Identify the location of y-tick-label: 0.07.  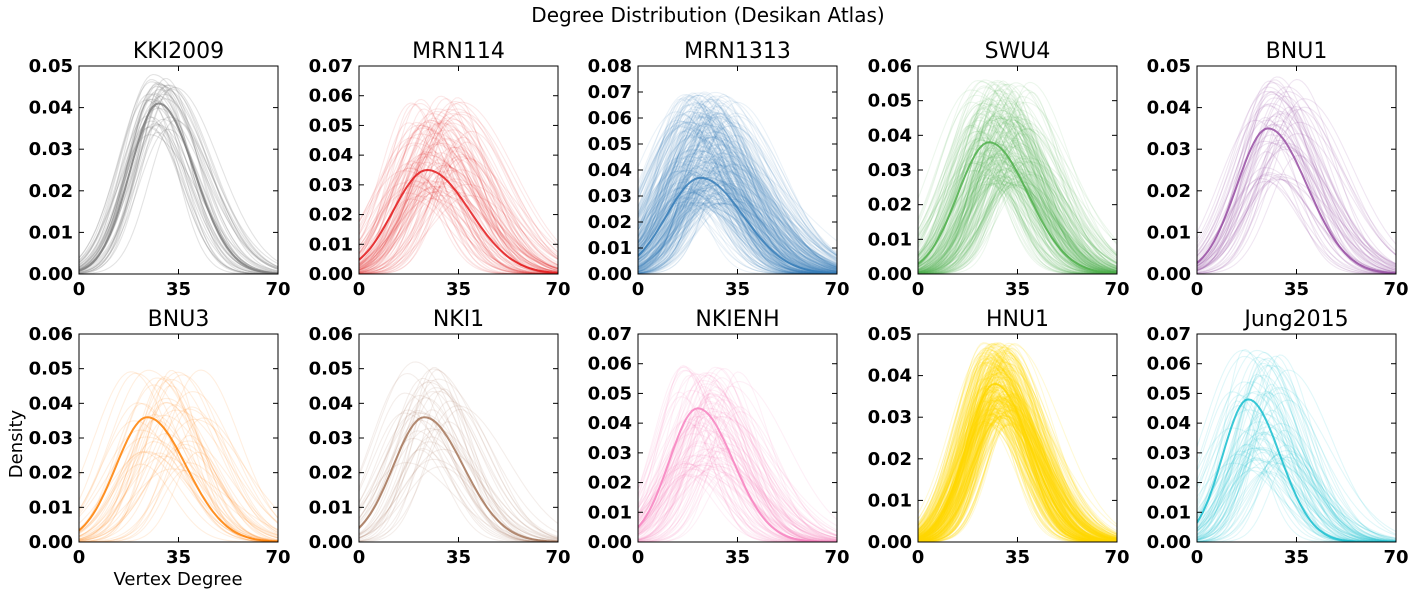
(1169, 334).